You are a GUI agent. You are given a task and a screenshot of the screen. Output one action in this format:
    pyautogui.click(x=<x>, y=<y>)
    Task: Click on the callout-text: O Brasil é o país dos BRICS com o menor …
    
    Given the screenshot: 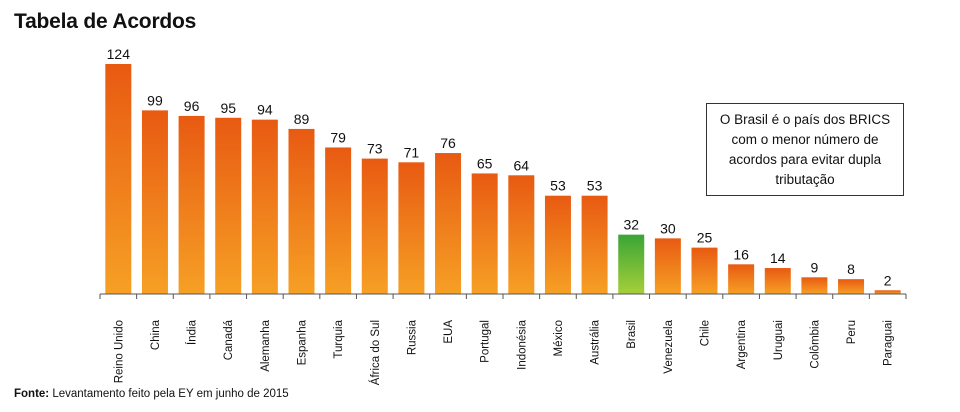 What is the action you would take?
    pyautogui.click(x=805, y=149)
    